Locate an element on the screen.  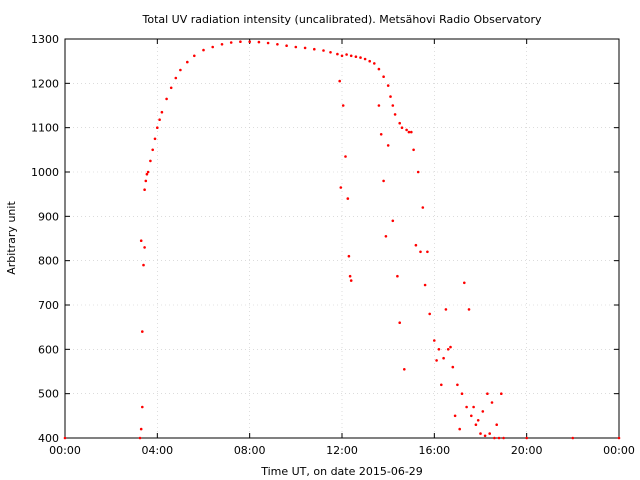
x-tick-label: 04:00 is located at coordinates (157, 450).